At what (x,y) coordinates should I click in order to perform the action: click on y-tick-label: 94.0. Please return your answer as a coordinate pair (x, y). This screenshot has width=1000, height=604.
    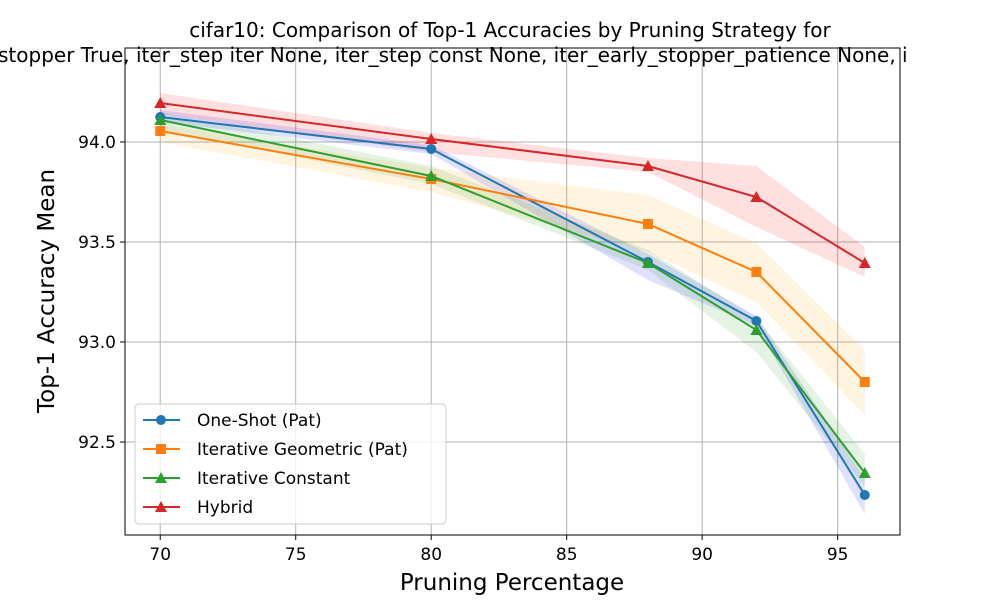
    Looking at the image, I should click on (97, 143).